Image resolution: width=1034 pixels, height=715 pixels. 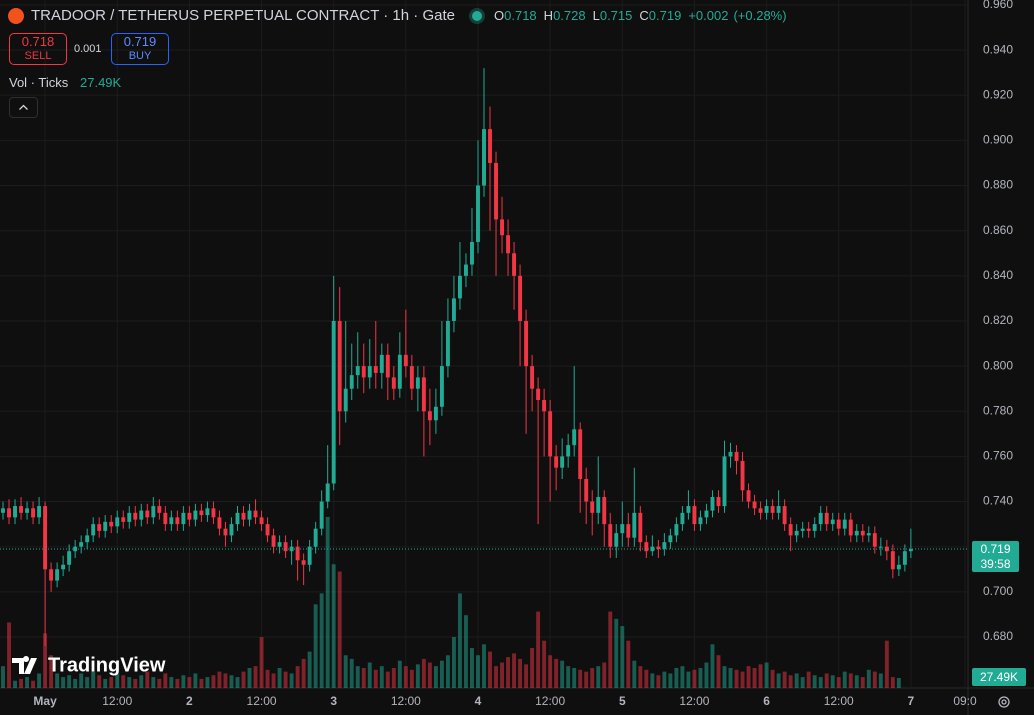 I want to click on sell-price: 0.718, so click(x=38, y=41).